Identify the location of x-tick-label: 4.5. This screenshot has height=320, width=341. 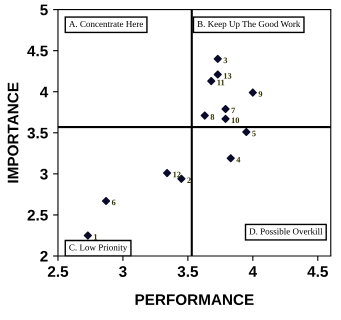
(317, 271).